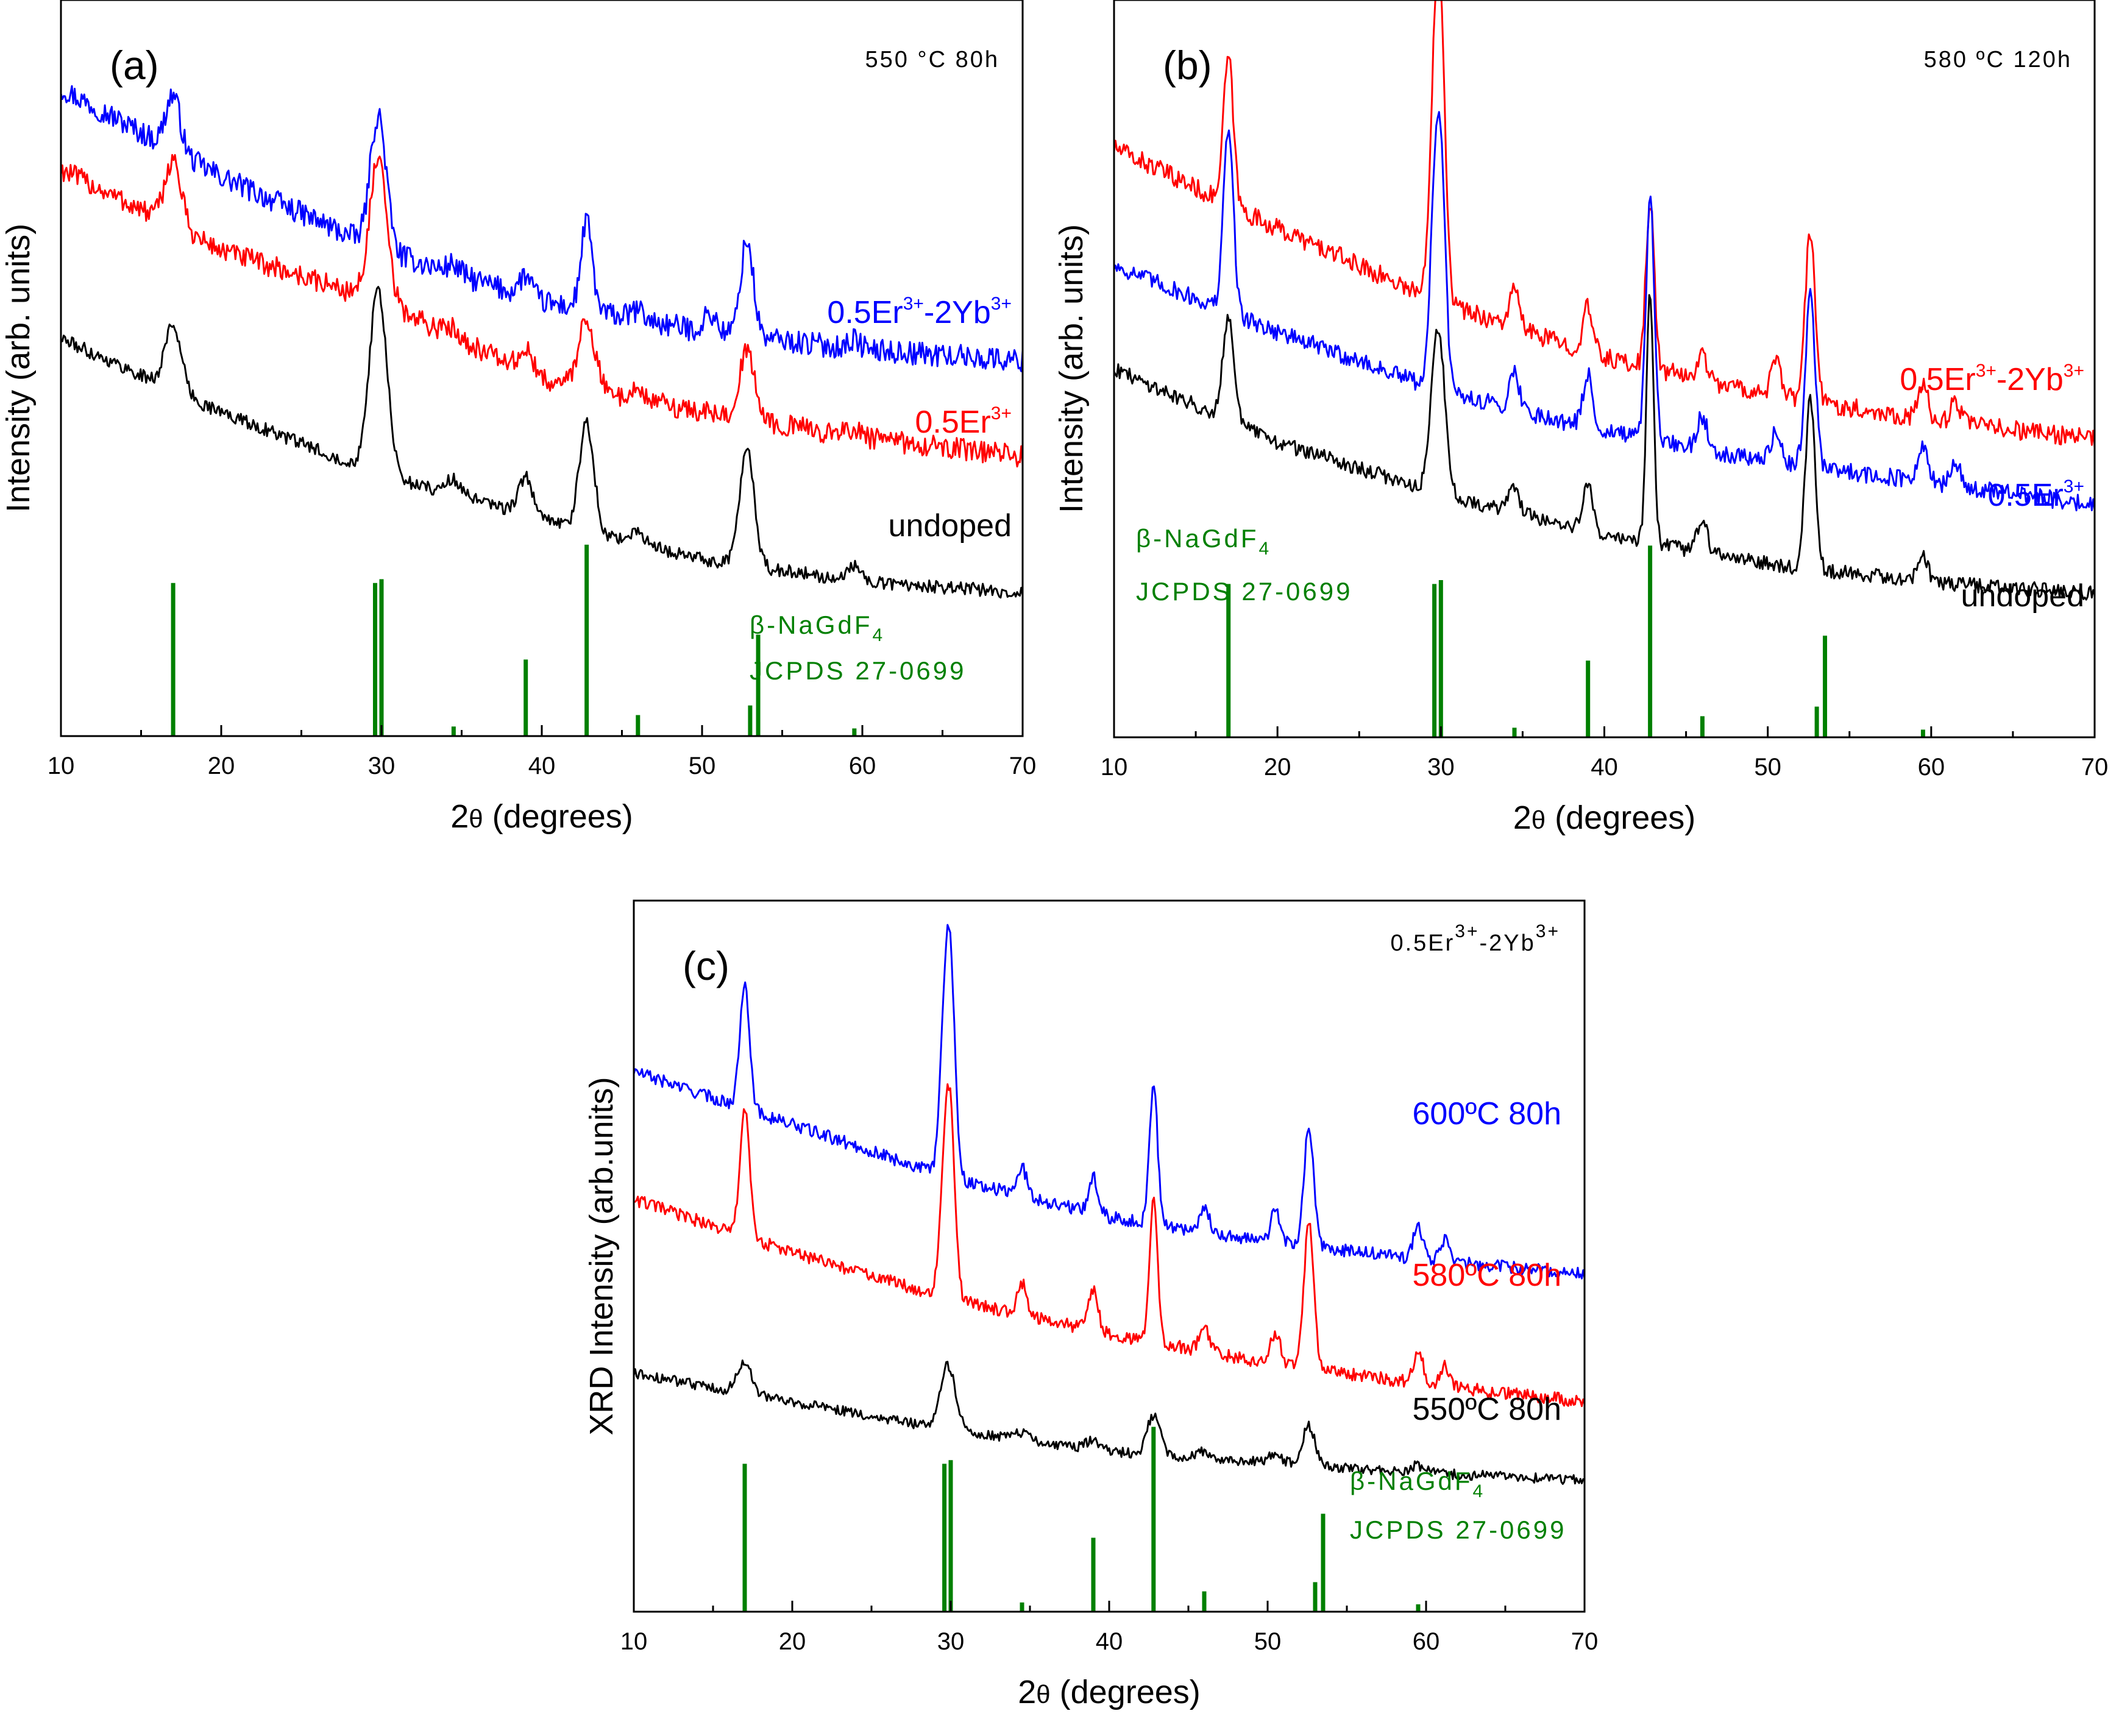  I want to click on label-part: 580ºC 80h, so click(1486, 1276).